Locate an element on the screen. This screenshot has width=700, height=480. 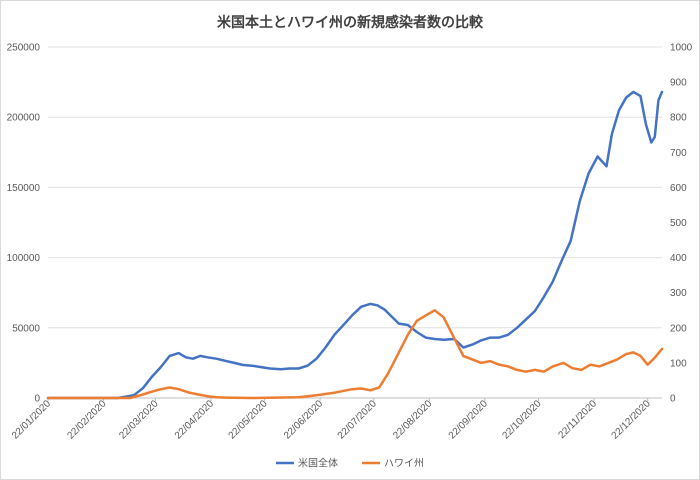
x-tick-label: 22/09/2020 is located at coordinates (468, 419).